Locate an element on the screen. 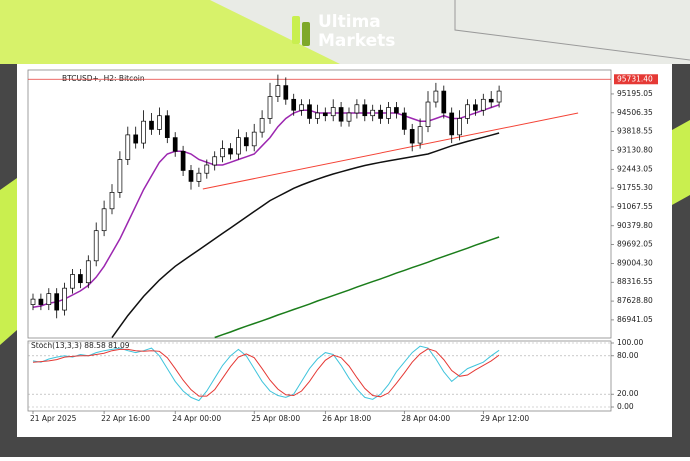 The height and width of the screenshot is (461, 690). accent-left is located at coordinates (8, 261).